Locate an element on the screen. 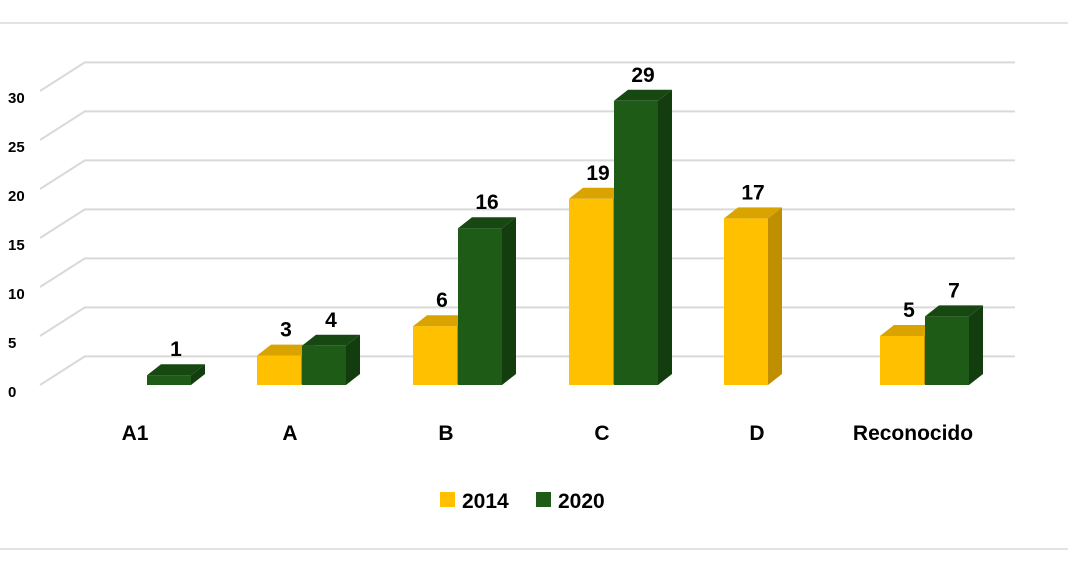 The height and width of the screenshot is (575, 1068). y-tick-label: 25 is located at coordinates (16, 147).